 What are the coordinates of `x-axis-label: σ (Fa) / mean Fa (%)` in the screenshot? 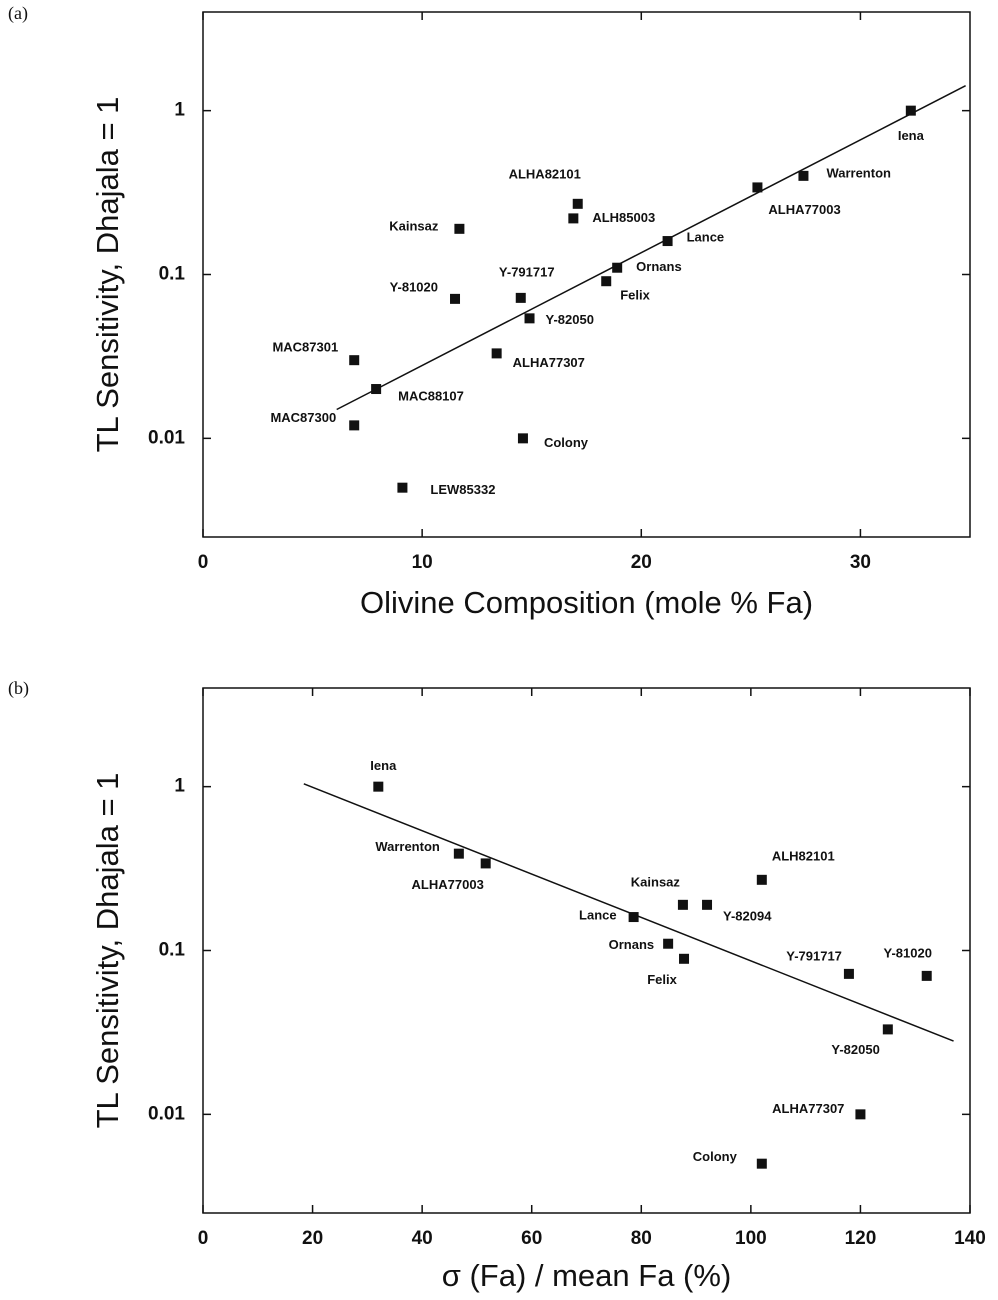 It's located at (587, 1275).